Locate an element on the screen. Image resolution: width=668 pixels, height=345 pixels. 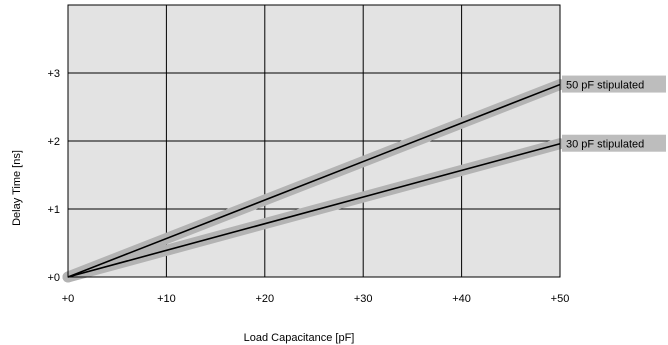
y-tick-label-1: +1 is located at coordinates (53, 210).